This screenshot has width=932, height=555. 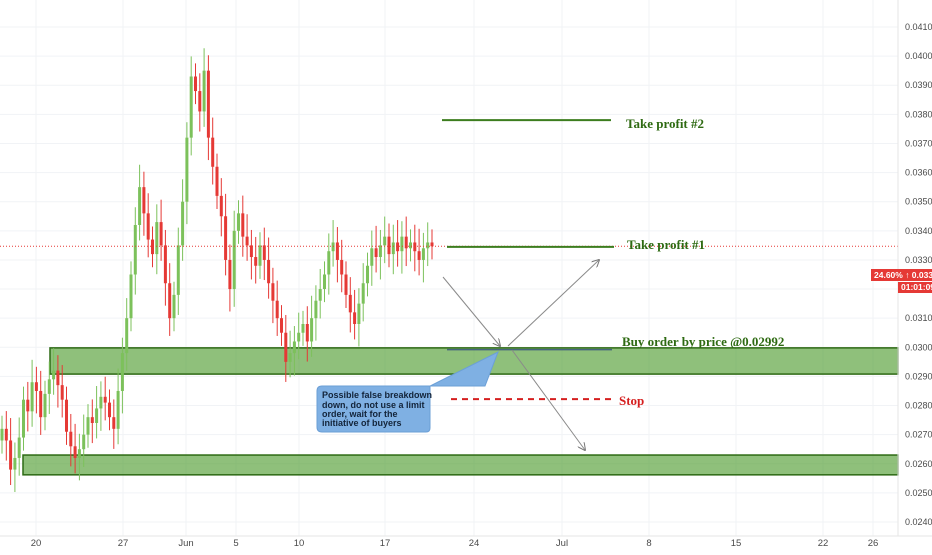 What do you see at coordinates (823, 543) in the screenshot?
I see `time-tick-label: 22` at bounding box center [823, 543].